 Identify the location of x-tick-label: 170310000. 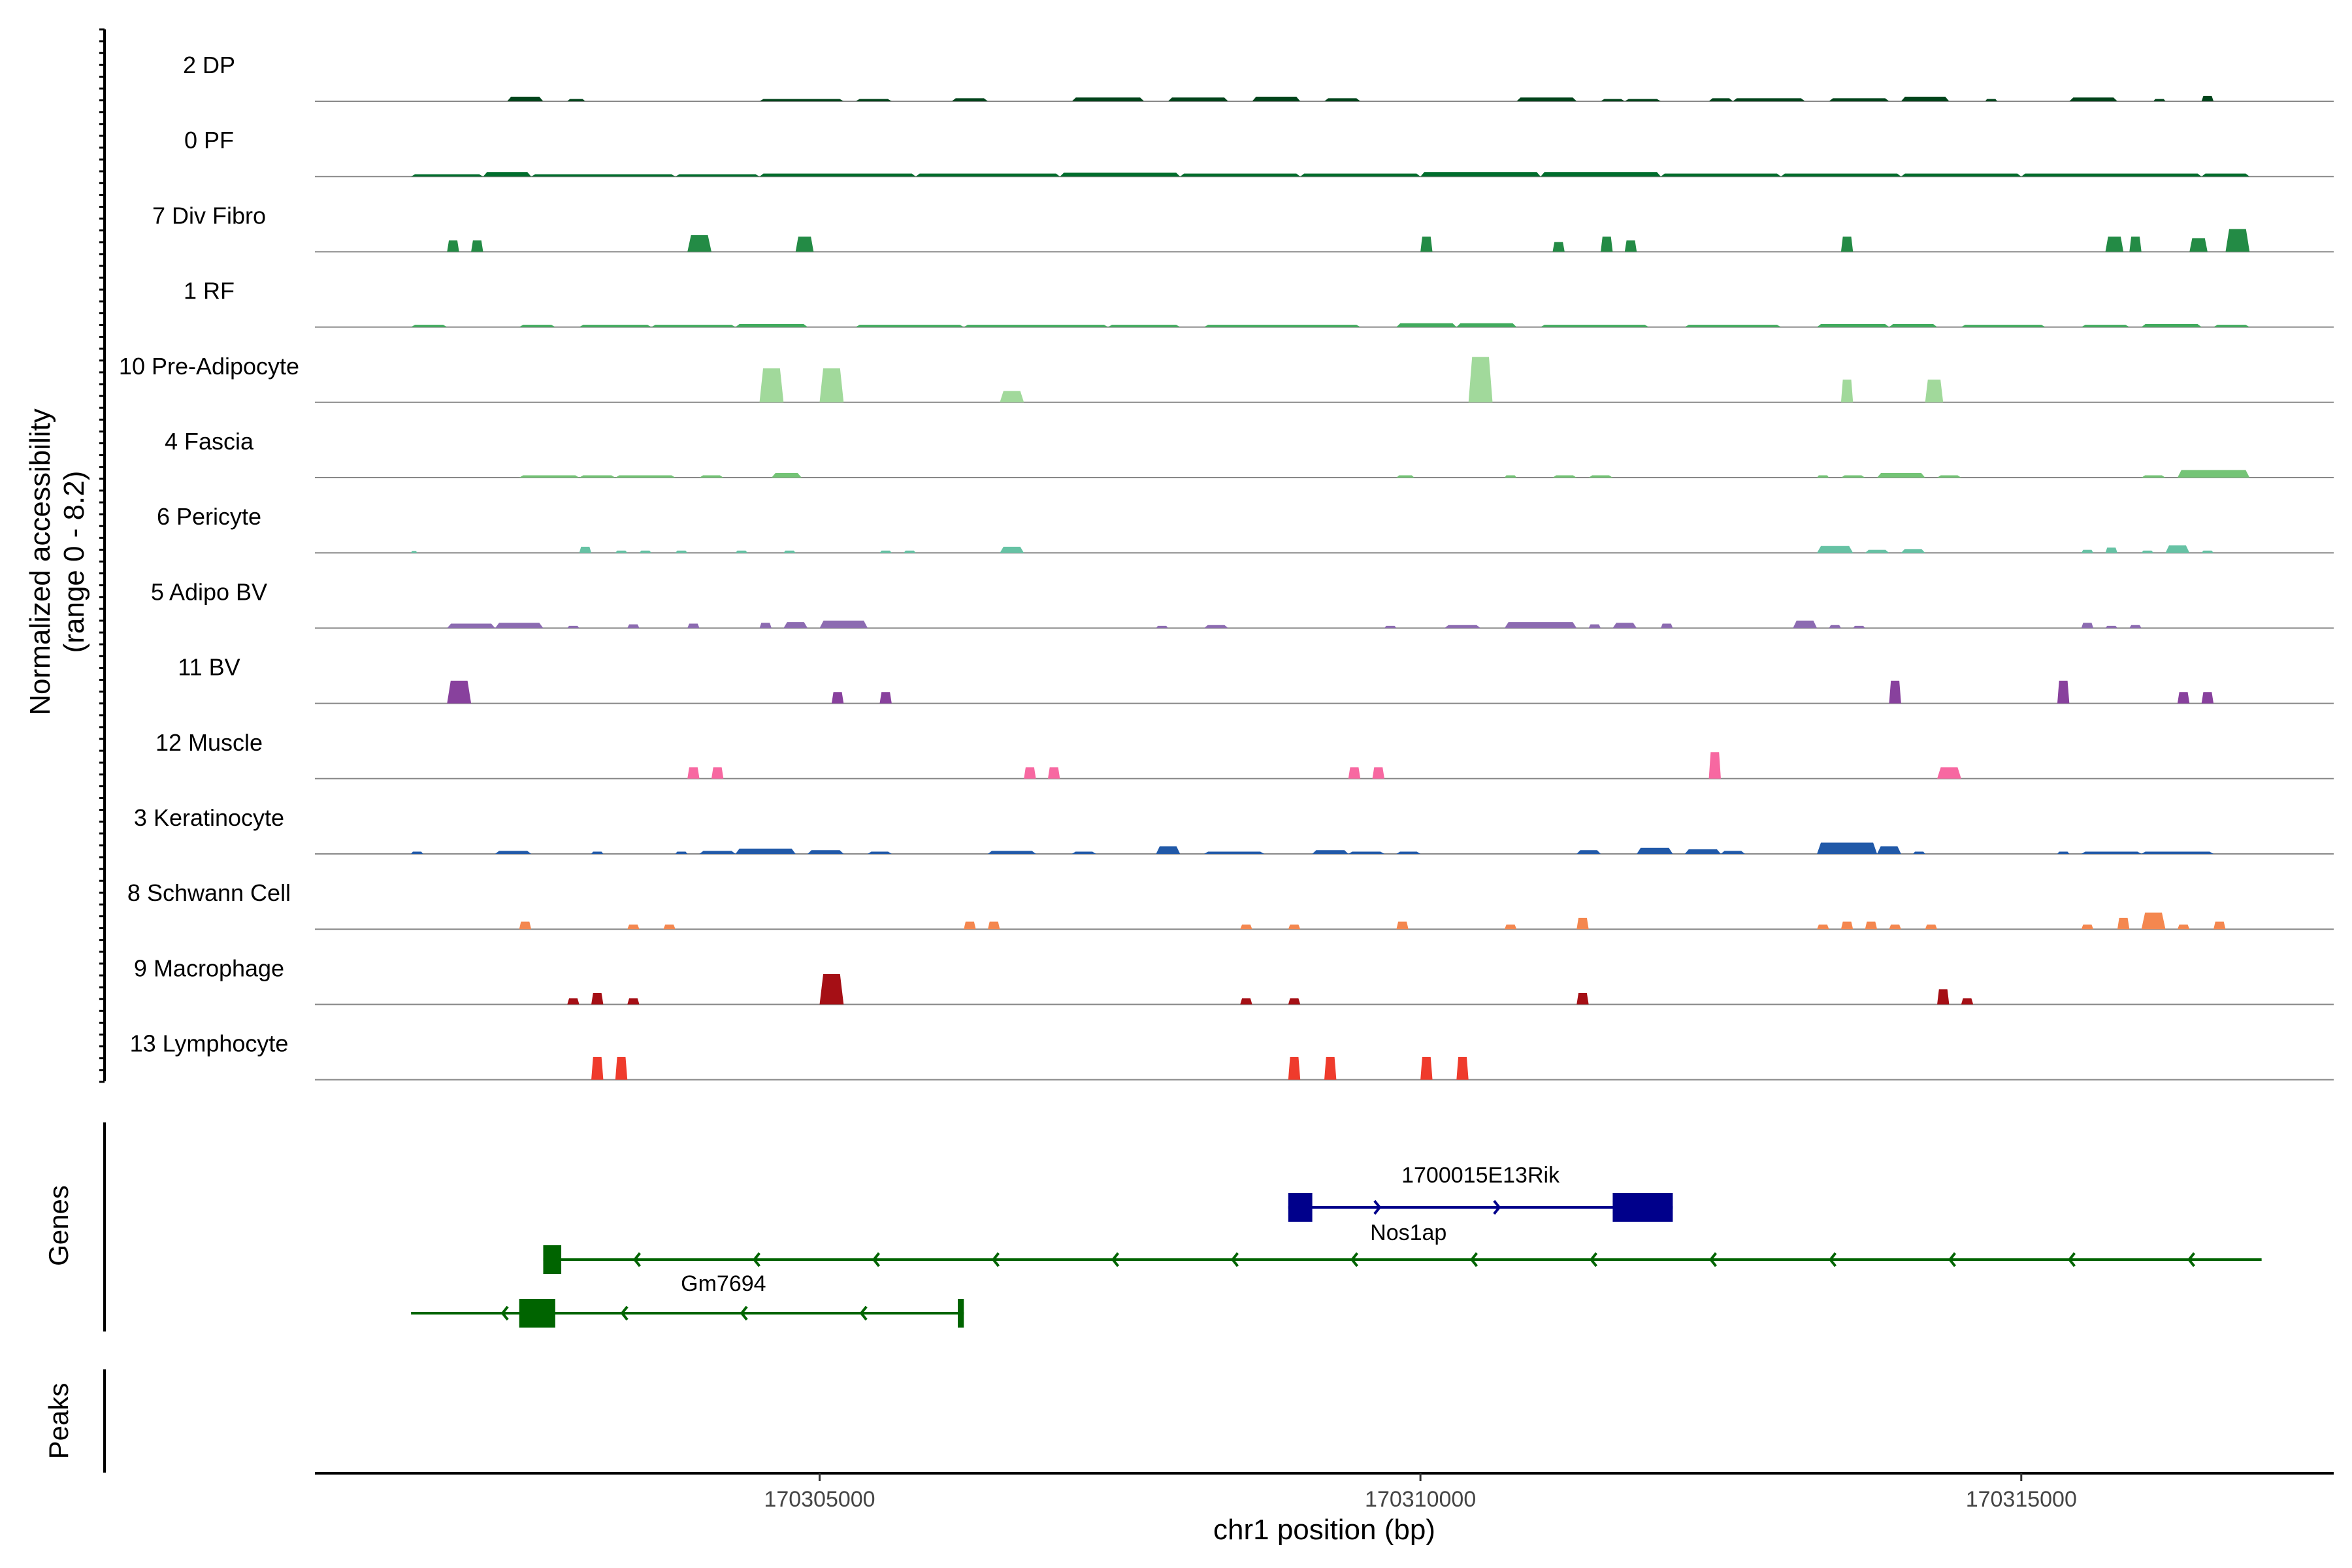
(1420, 1499).